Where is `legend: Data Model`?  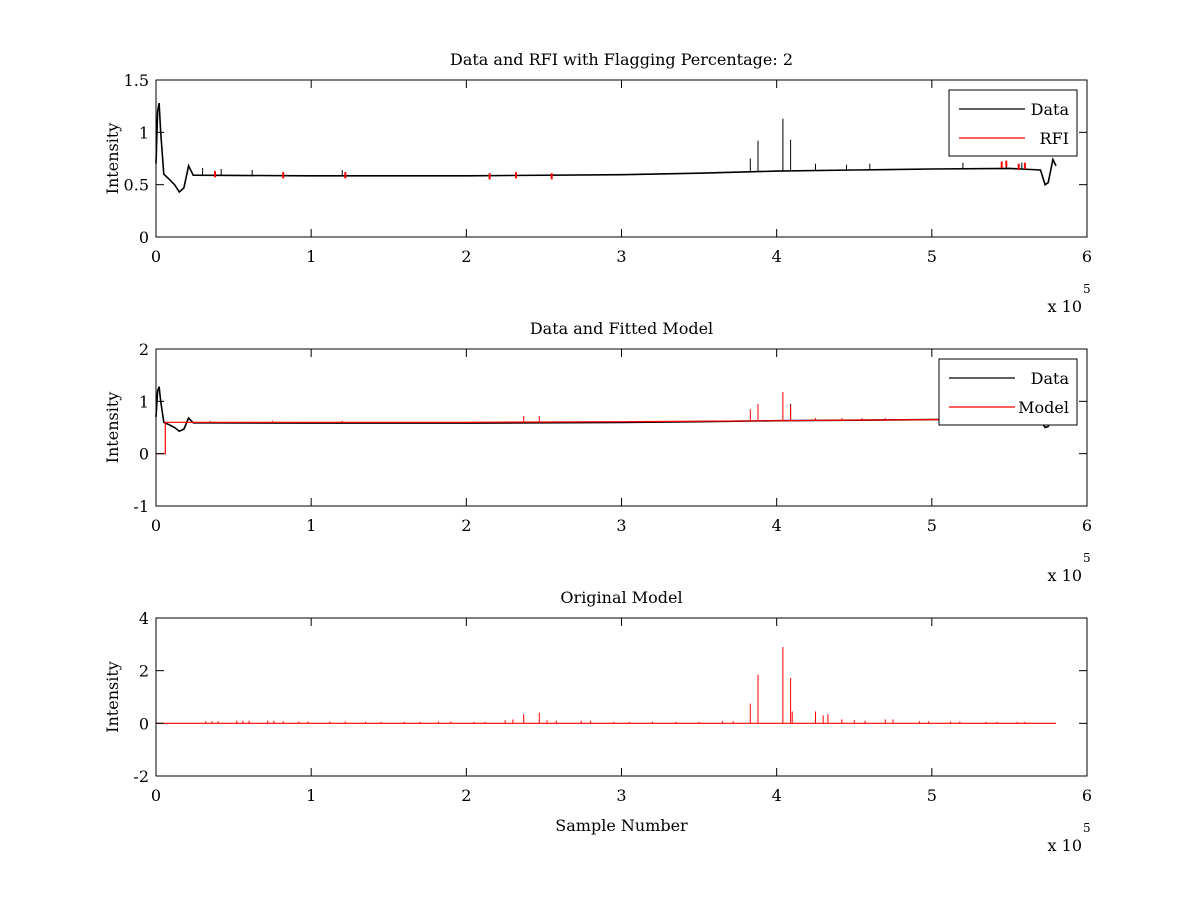
legend: Data Model is located at coordinates (1008, 392).